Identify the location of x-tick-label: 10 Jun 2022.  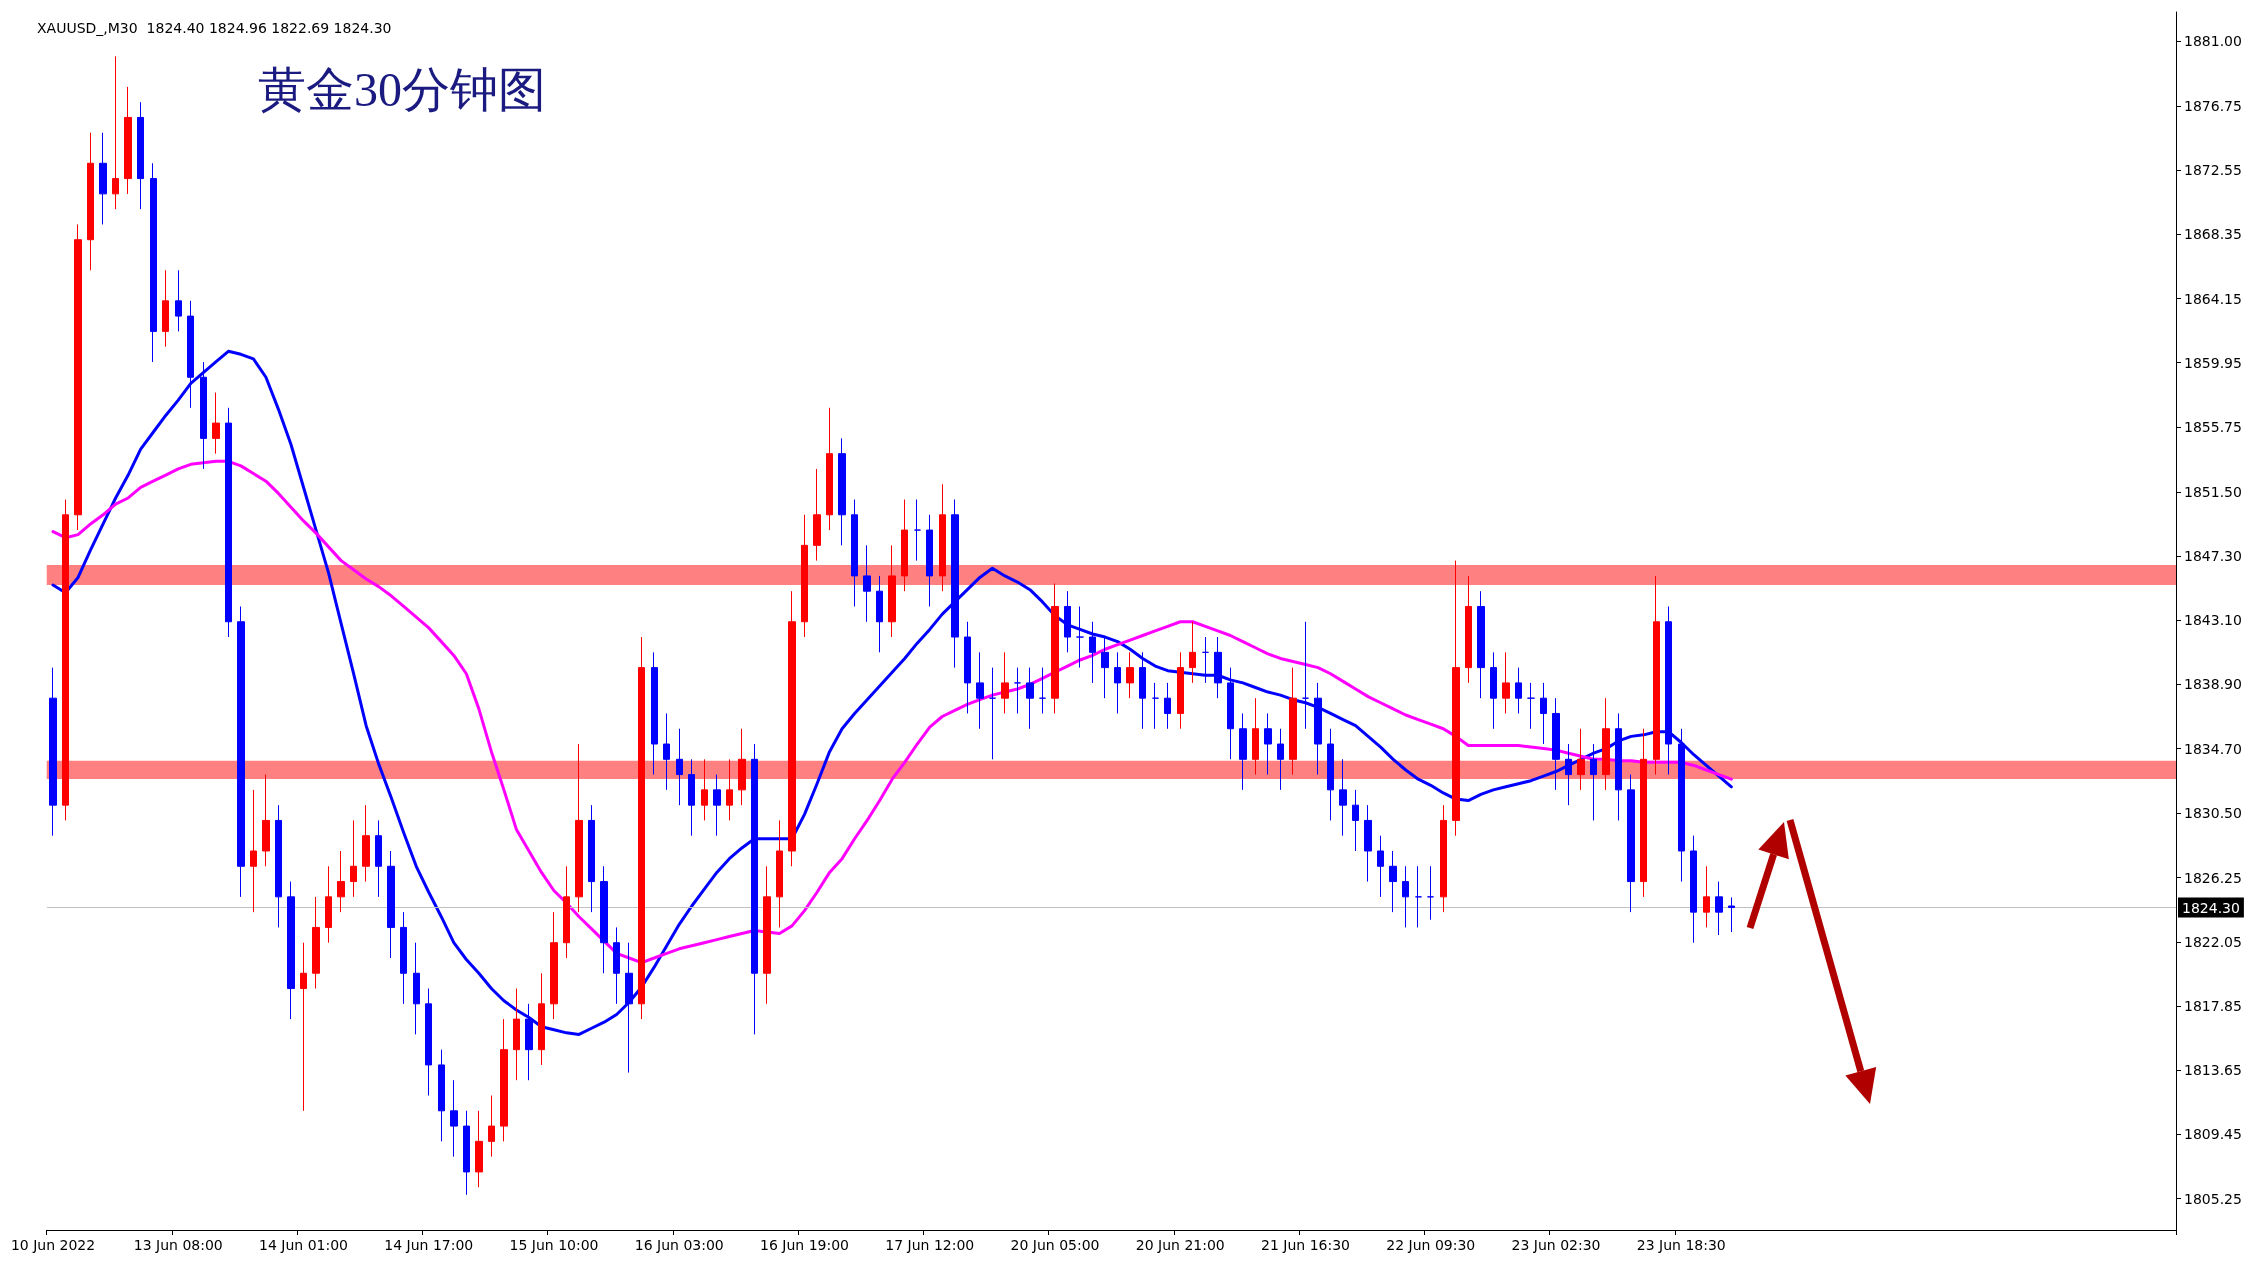
(53, 1245).